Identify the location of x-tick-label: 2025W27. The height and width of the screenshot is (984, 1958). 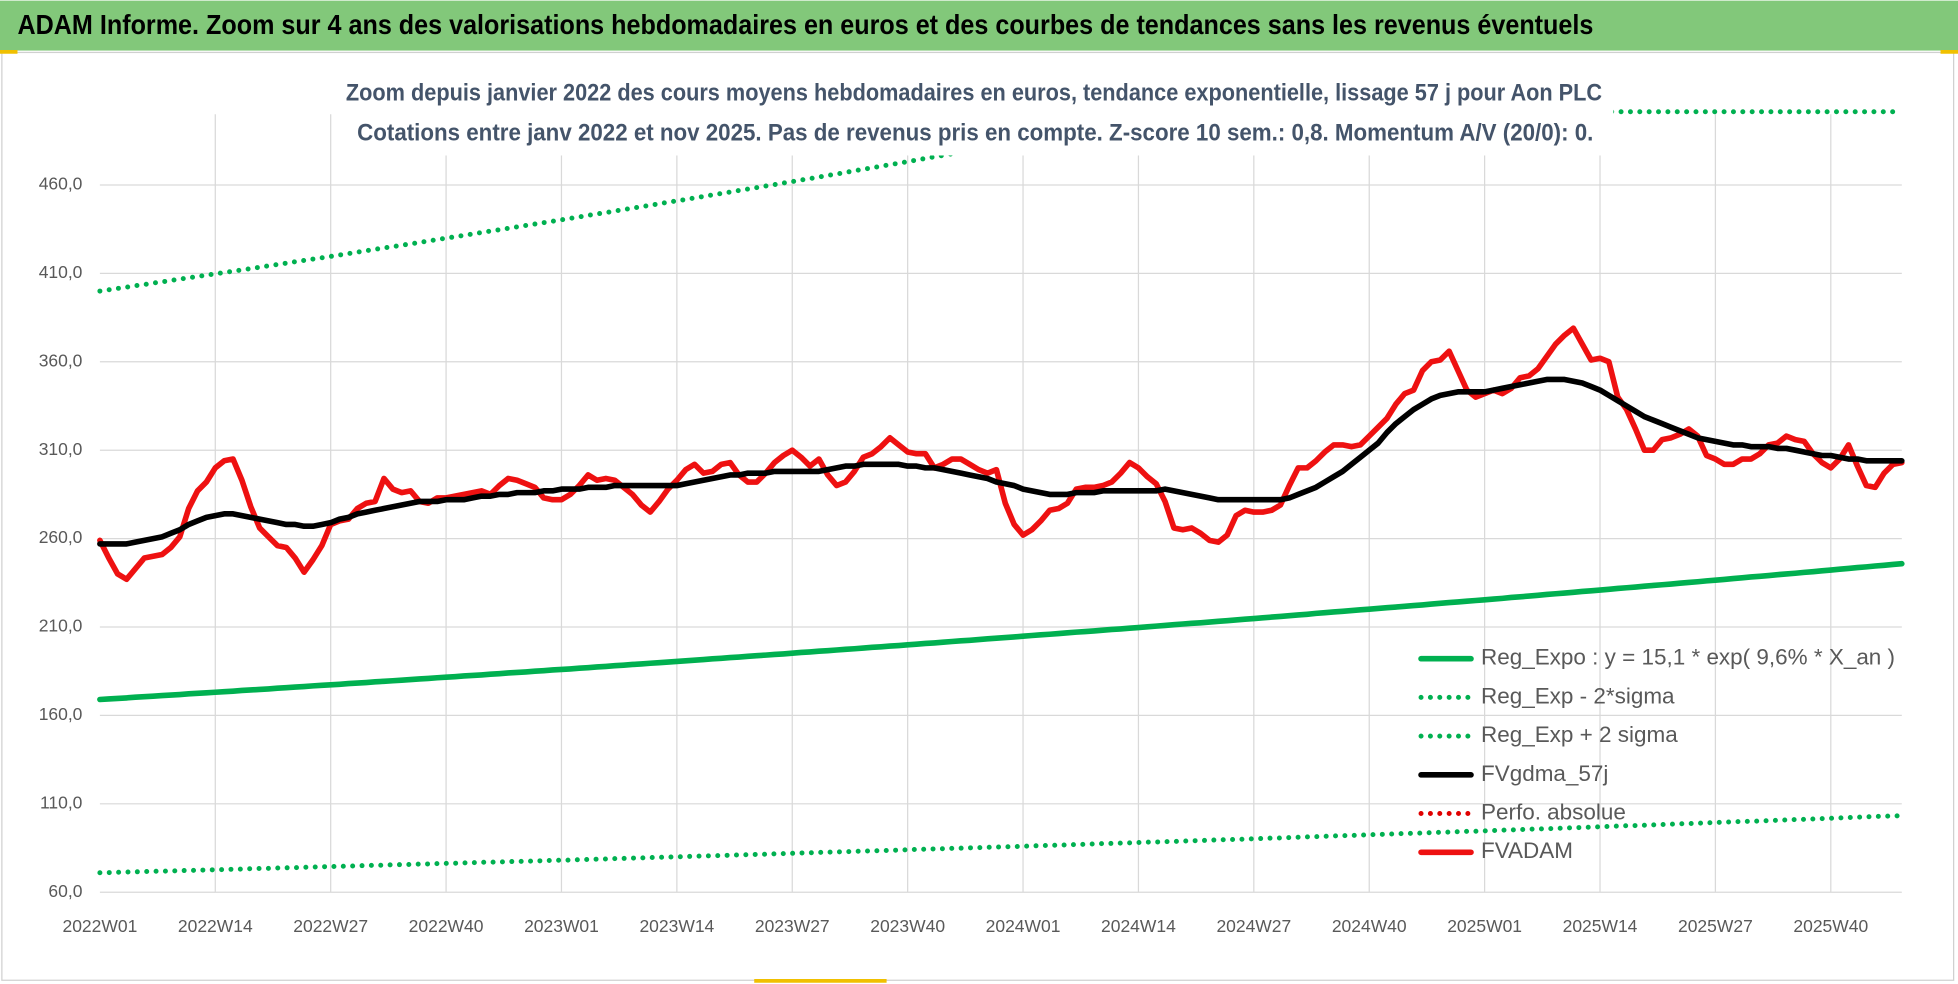
(1715, 926).